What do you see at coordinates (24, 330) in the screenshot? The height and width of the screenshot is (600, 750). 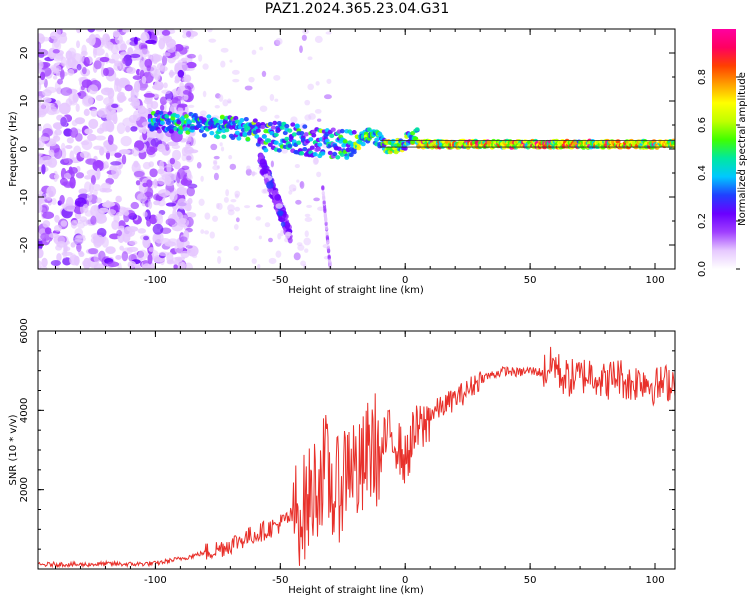 I see `snr-y-tick-label: 6000` at bounding box center [24, 330].